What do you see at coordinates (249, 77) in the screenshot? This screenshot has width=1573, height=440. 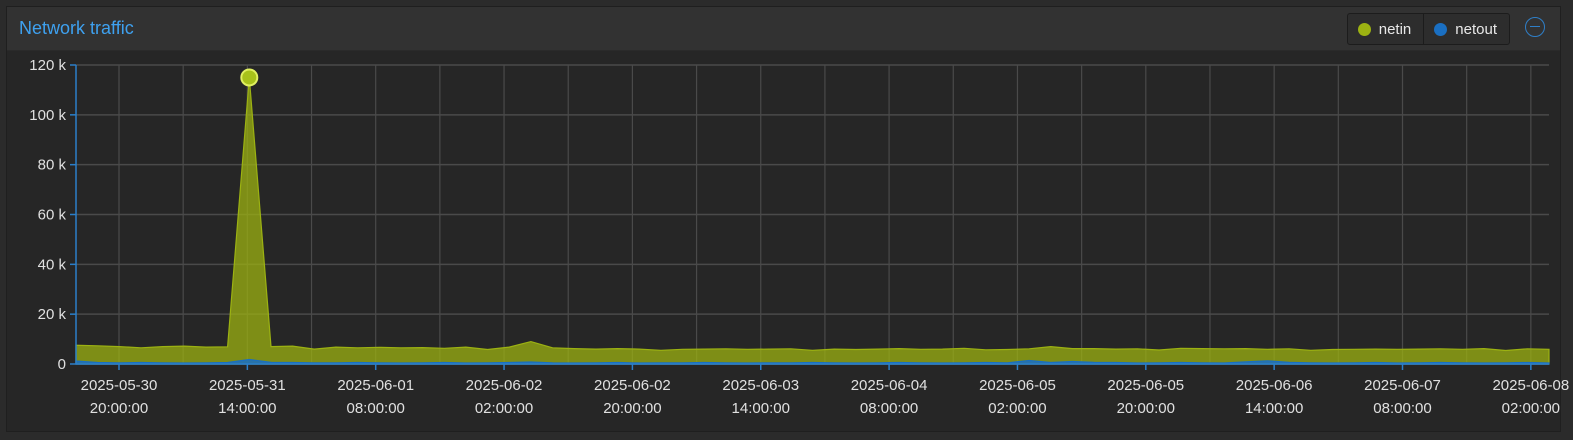 I see `peak-marker` at bounding box center [249, 77].